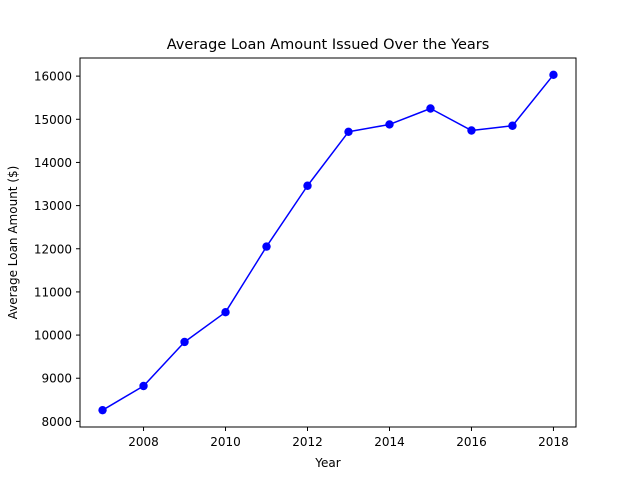 The width and height of the screenshot is (640, 480). What do you see at coordinates (56, 379) in the screenshot?
I see `y-tick-label: 9000` at bounding box center [56, 379].